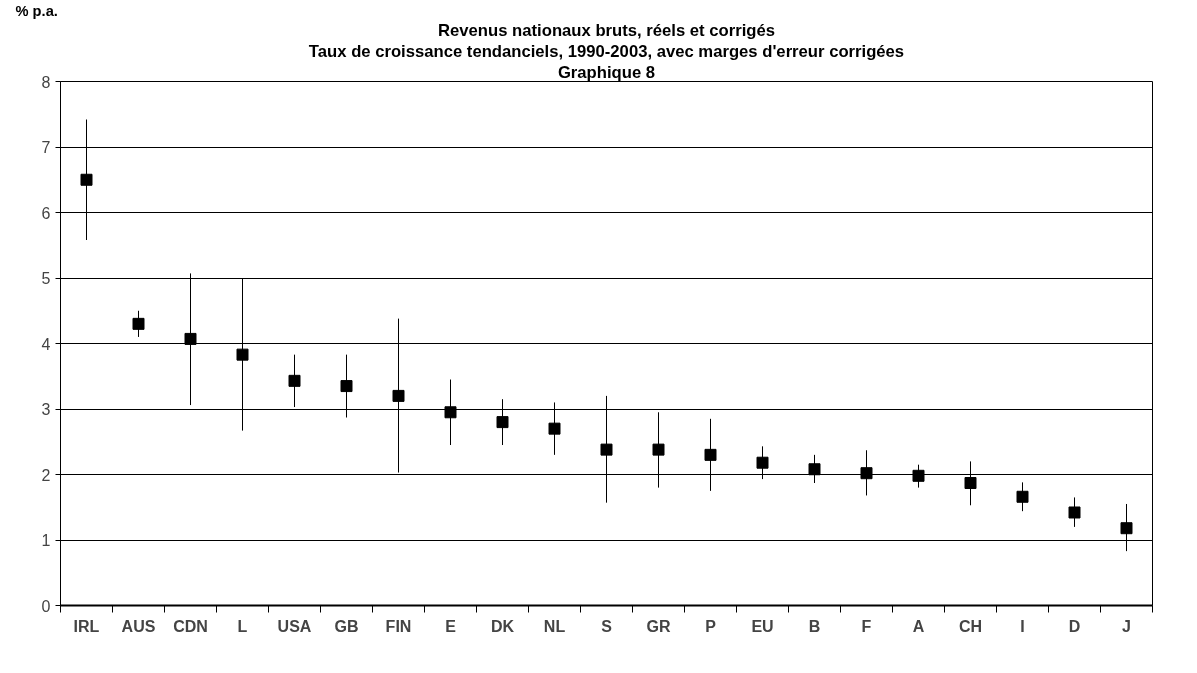 Image resolution: width=1197 pixels, height=673 pixels. Describe the element at coordinates (606, 72) in the screenshot. I see `text: Graphique 8` at that location.